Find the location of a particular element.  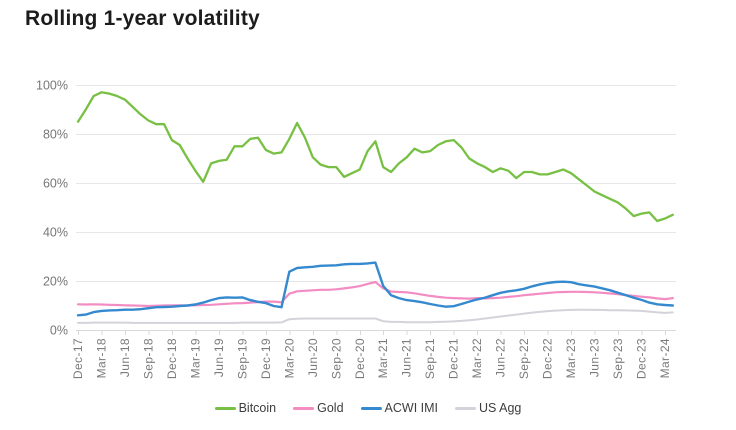

x-axis-label: Jun-23 is located at coordinates (595, 357).